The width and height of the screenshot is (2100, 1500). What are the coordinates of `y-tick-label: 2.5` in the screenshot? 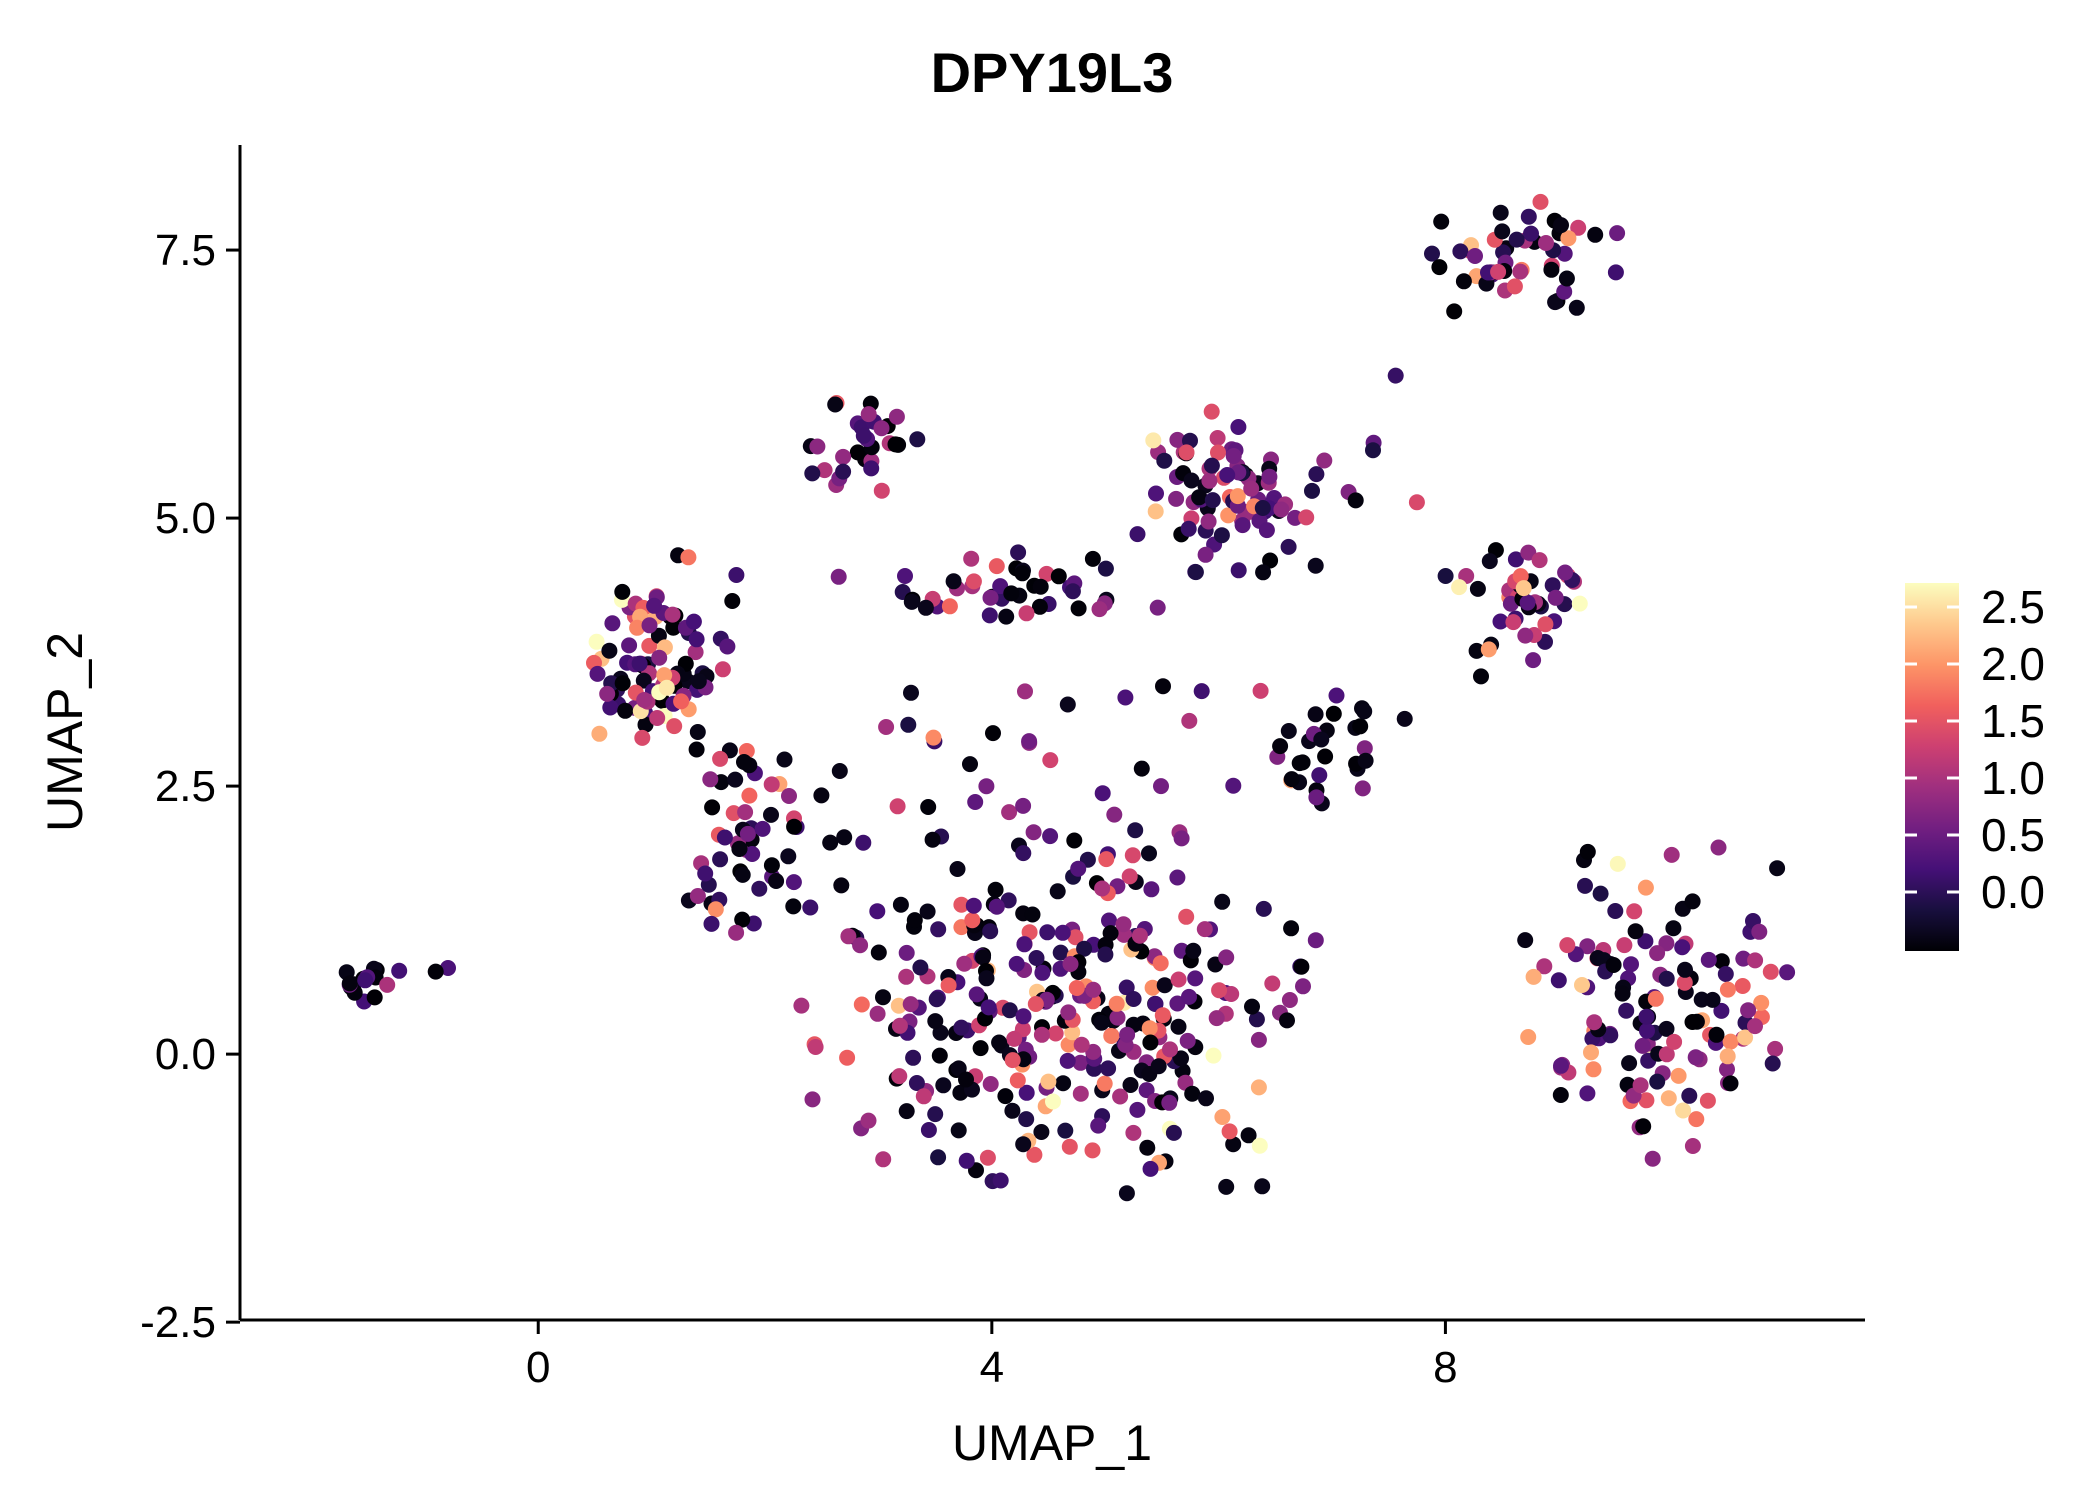 It's located at (185, 786).